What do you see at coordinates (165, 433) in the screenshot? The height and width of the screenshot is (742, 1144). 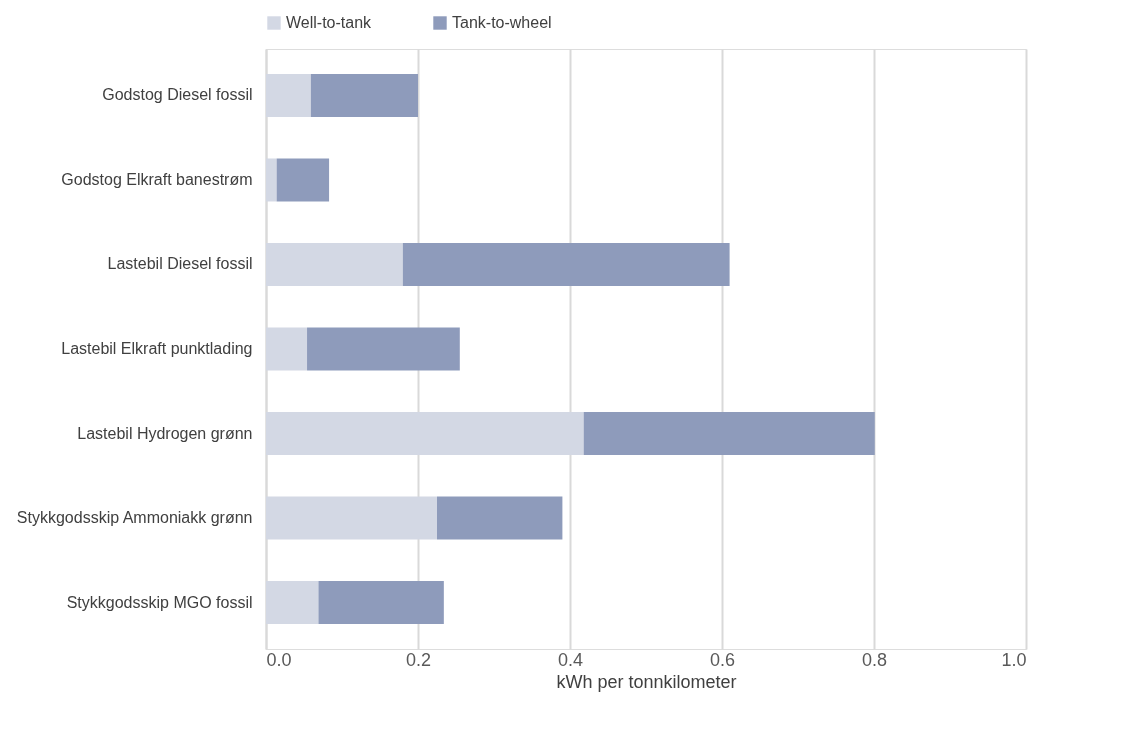 I see `y-tick-label: Lastebil Hydrogen grønn` at bounding box center [165, 433].